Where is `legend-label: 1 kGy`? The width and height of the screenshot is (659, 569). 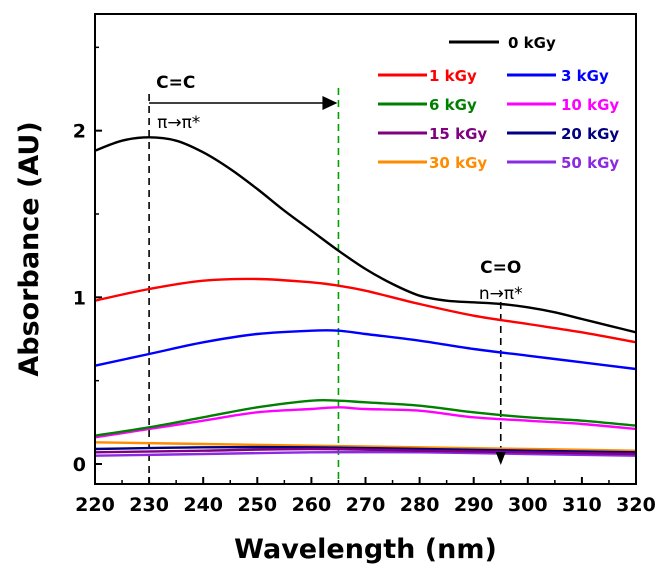 legend-label: 1 kGy is located at coordinates (453, 76).